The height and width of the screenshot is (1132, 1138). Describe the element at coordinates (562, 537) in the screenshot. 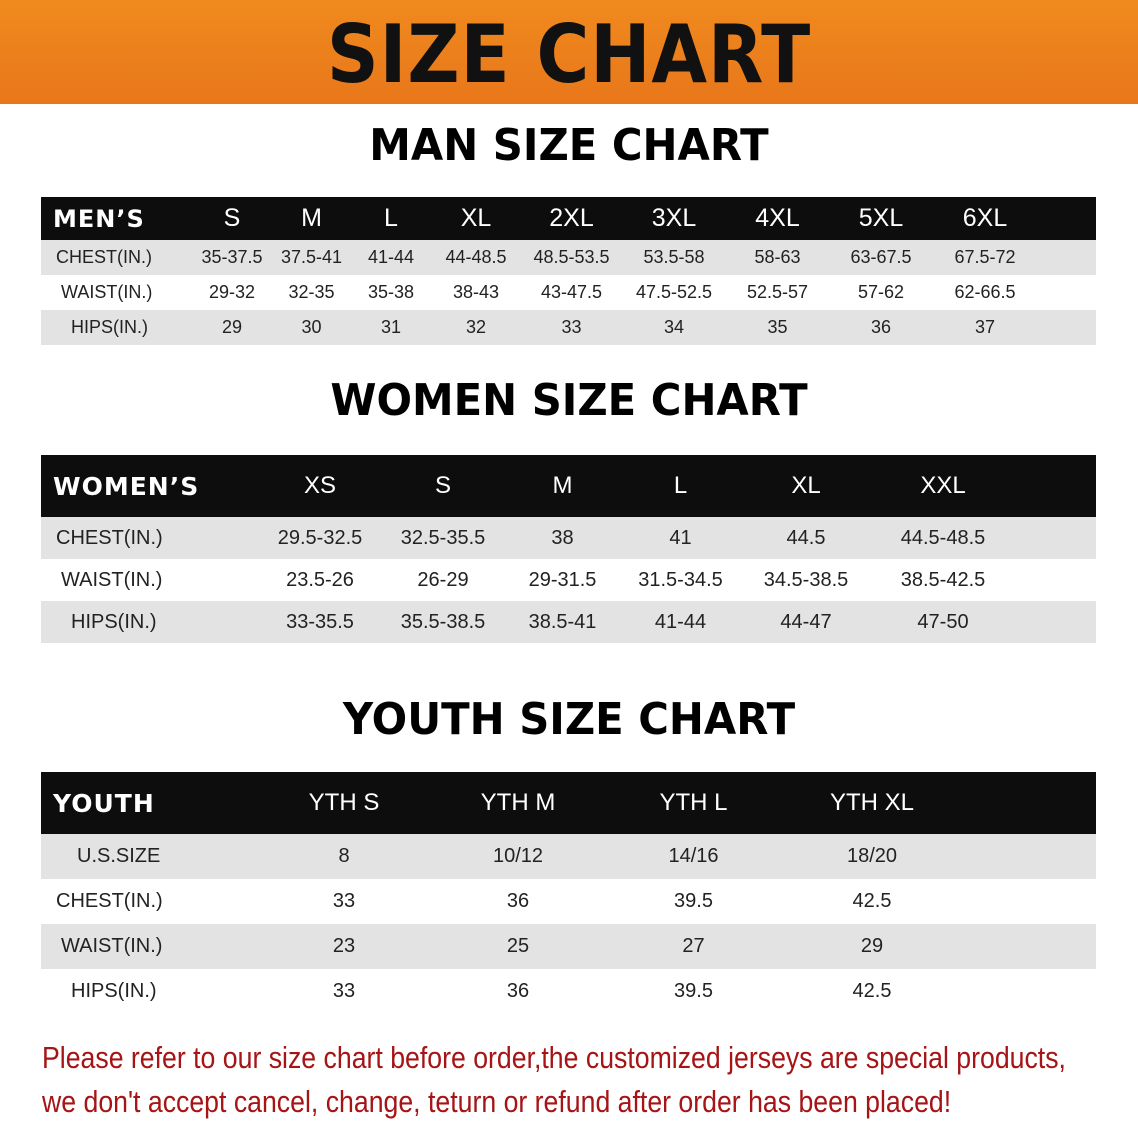

I see `measurement-cell: 38` at that location.